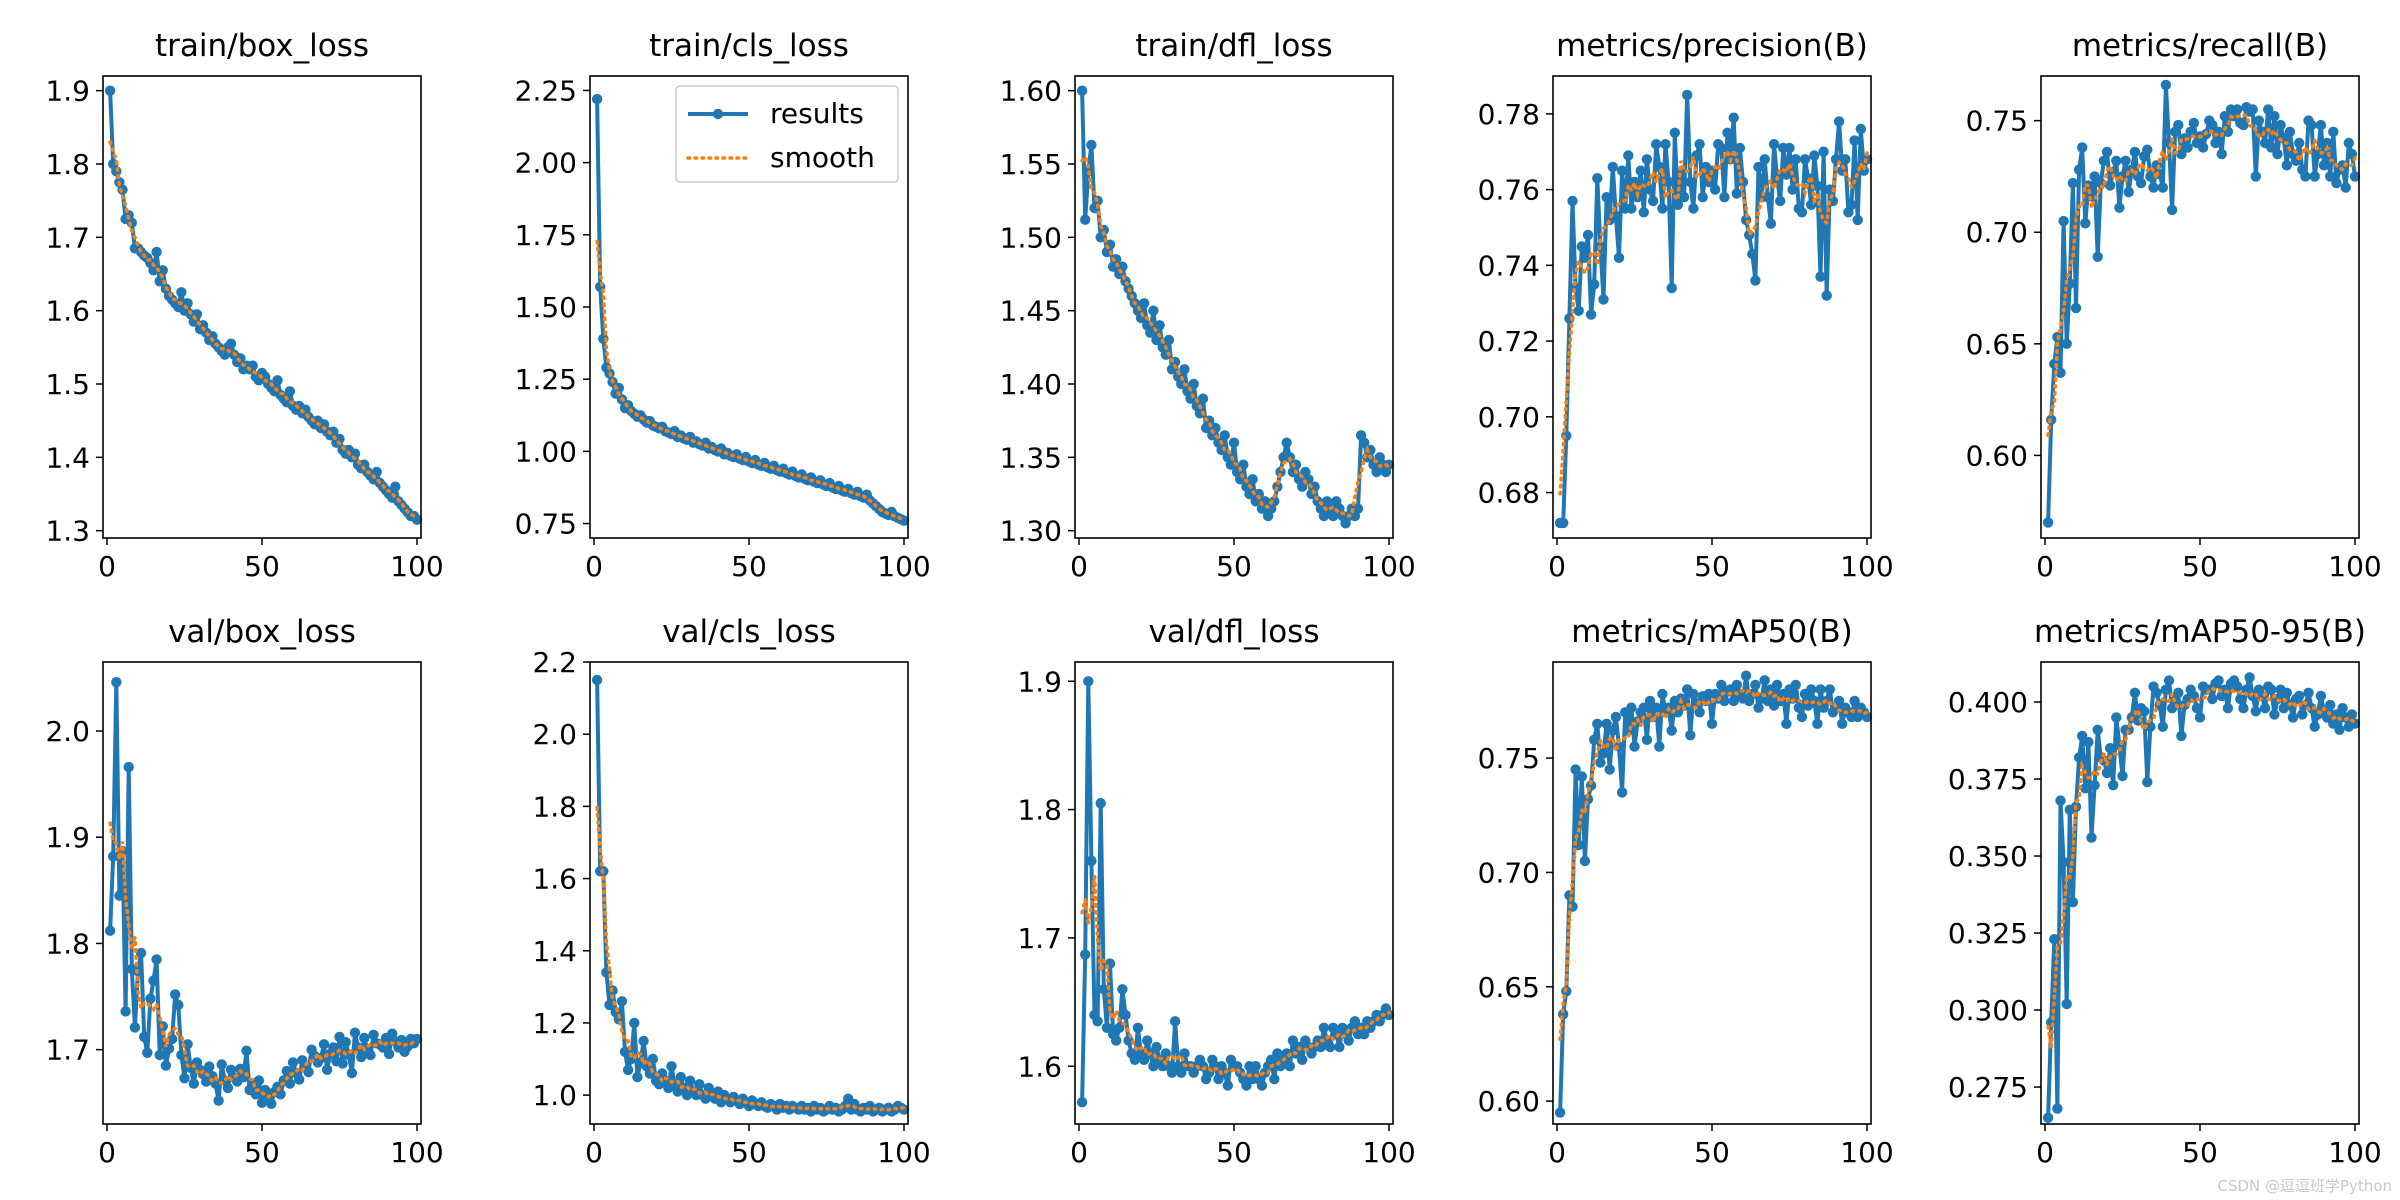  Describe the element at coordinates (1039, 938) in the screenshot. I see `y-tick-label: 1.7` at that location.